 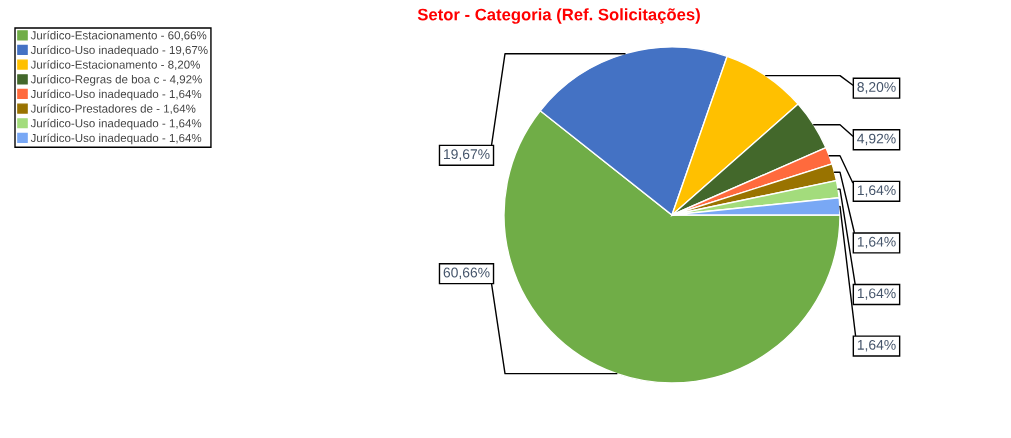 I want to click on data-label: 60,66%, so click(x=466, y=273).